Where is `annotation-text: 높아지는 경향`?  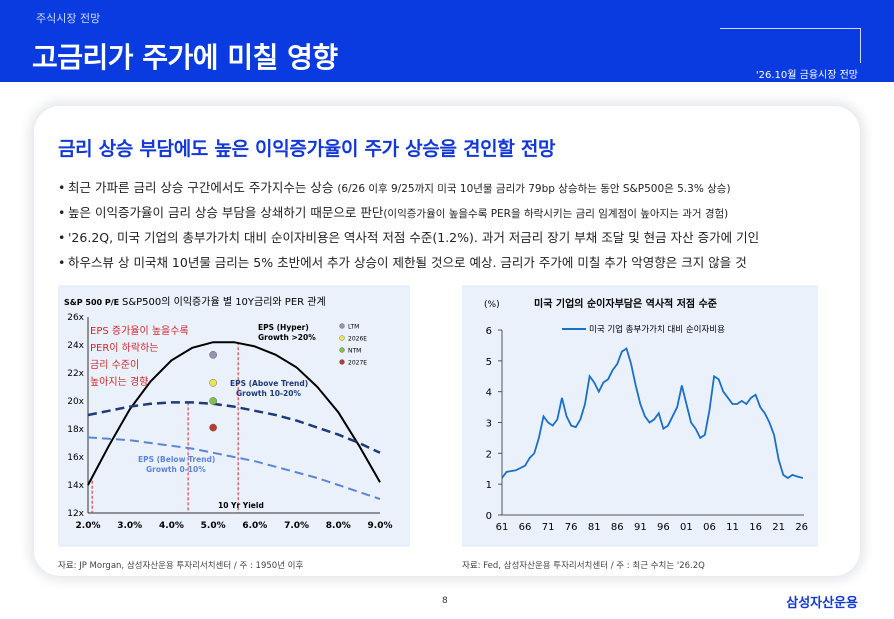 annotation-text: 높아지는 경향 is located at coordinates (119, 381).